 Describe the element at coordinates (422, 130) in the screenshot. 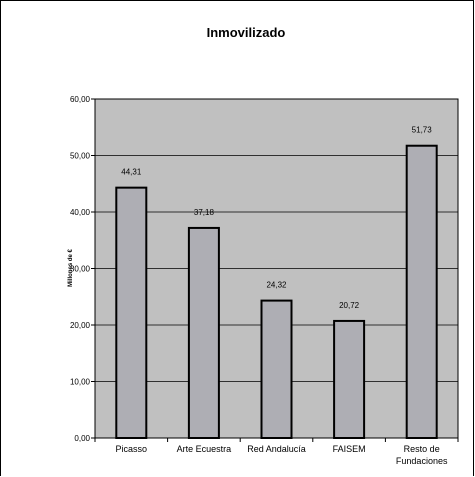

I see `data-label: 51,73` at that location.